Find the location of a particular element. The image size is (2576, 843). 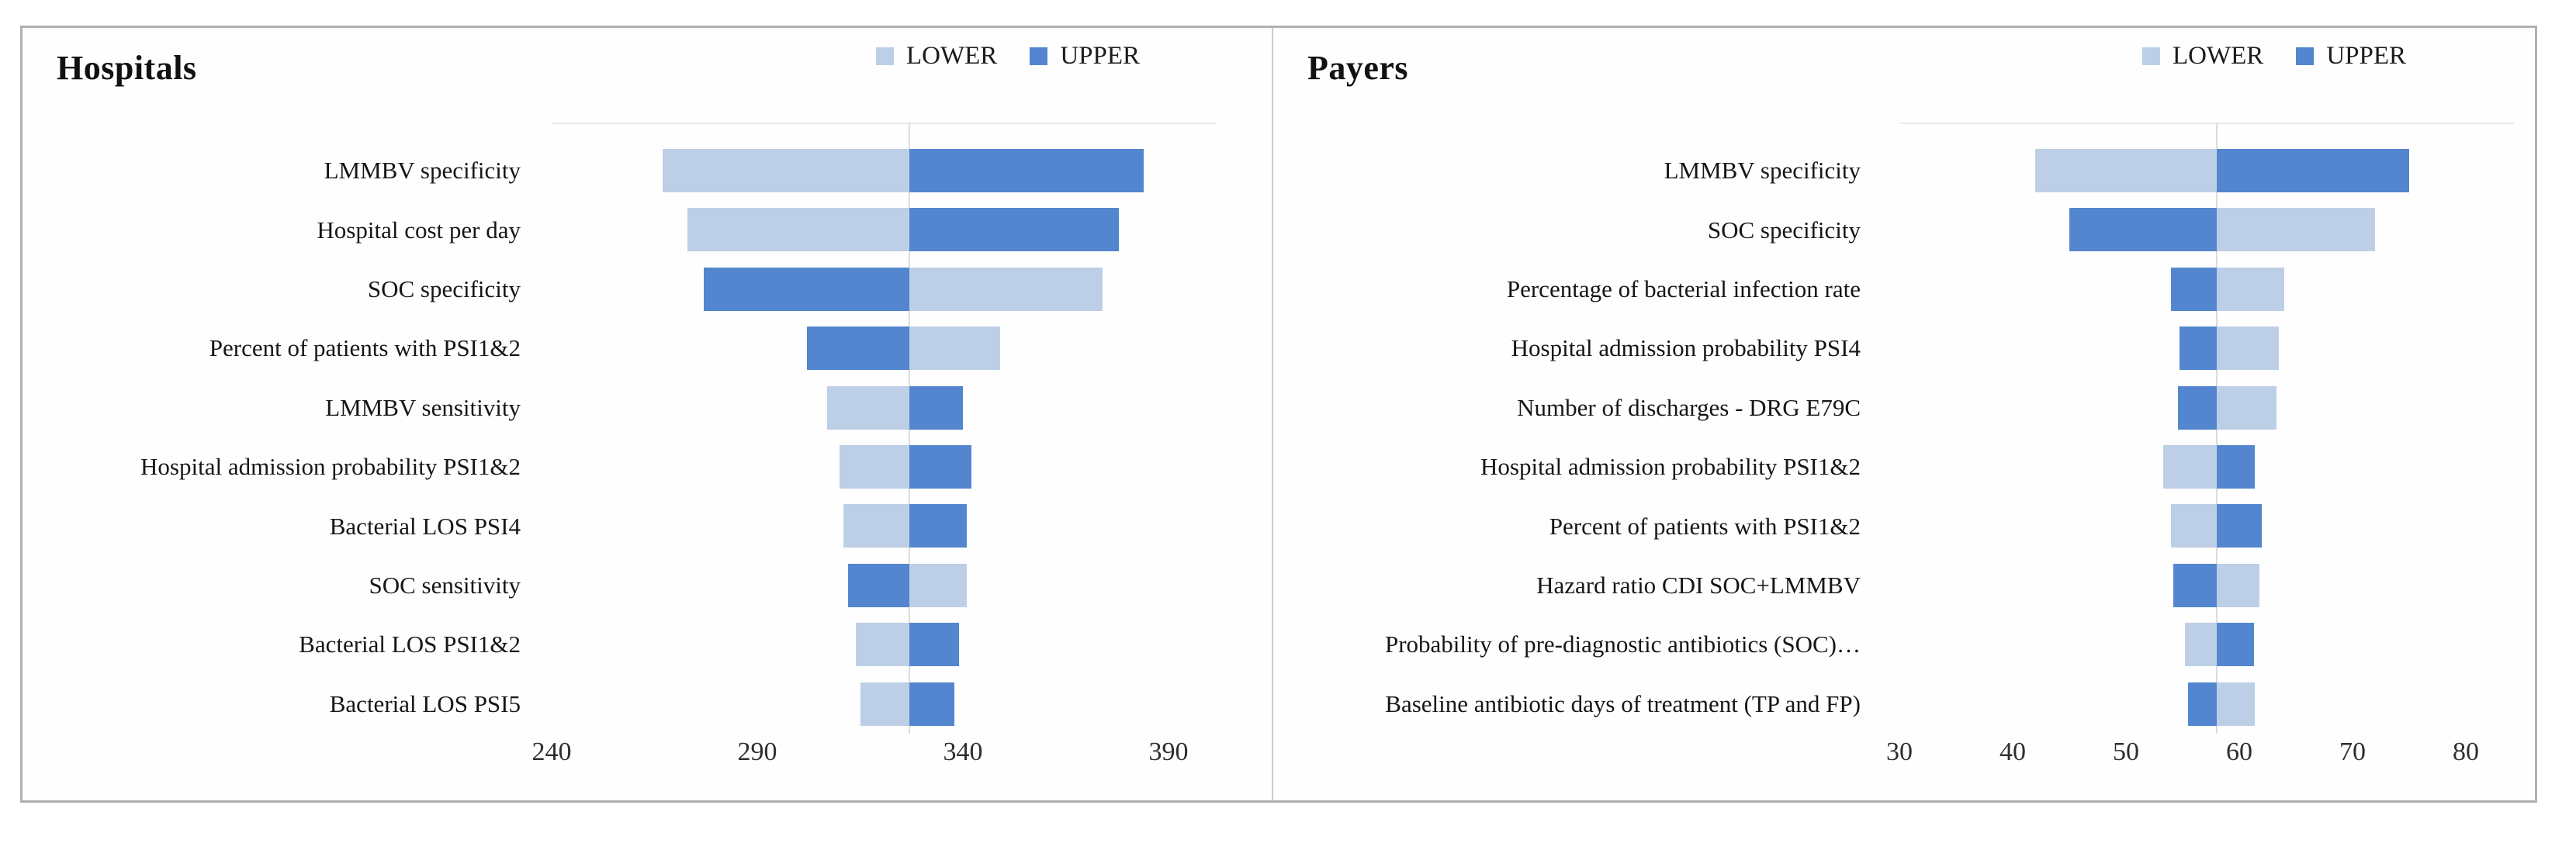

x-axis-tick-label: 290 is located at coordinates (757, 752).